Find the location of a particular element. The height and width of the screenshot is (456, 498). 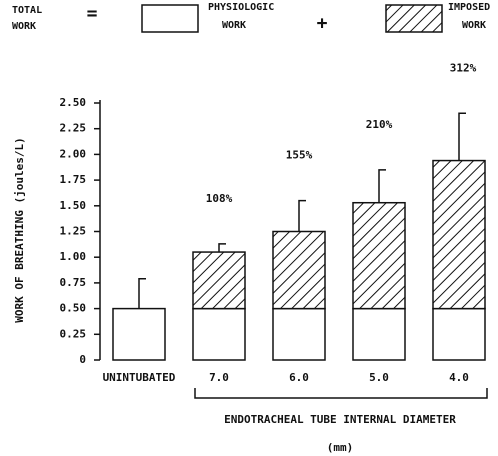

y-tick-label: 2.00 is located at coordinates (73, 153).